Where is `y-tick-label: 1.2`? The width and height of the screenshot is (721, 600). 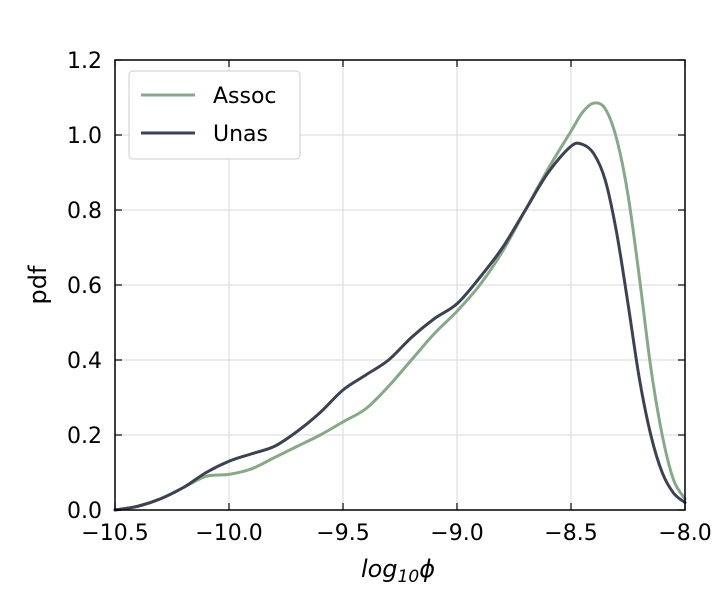
y-tick-label: 1.2 is located at coordinates (84, 61).